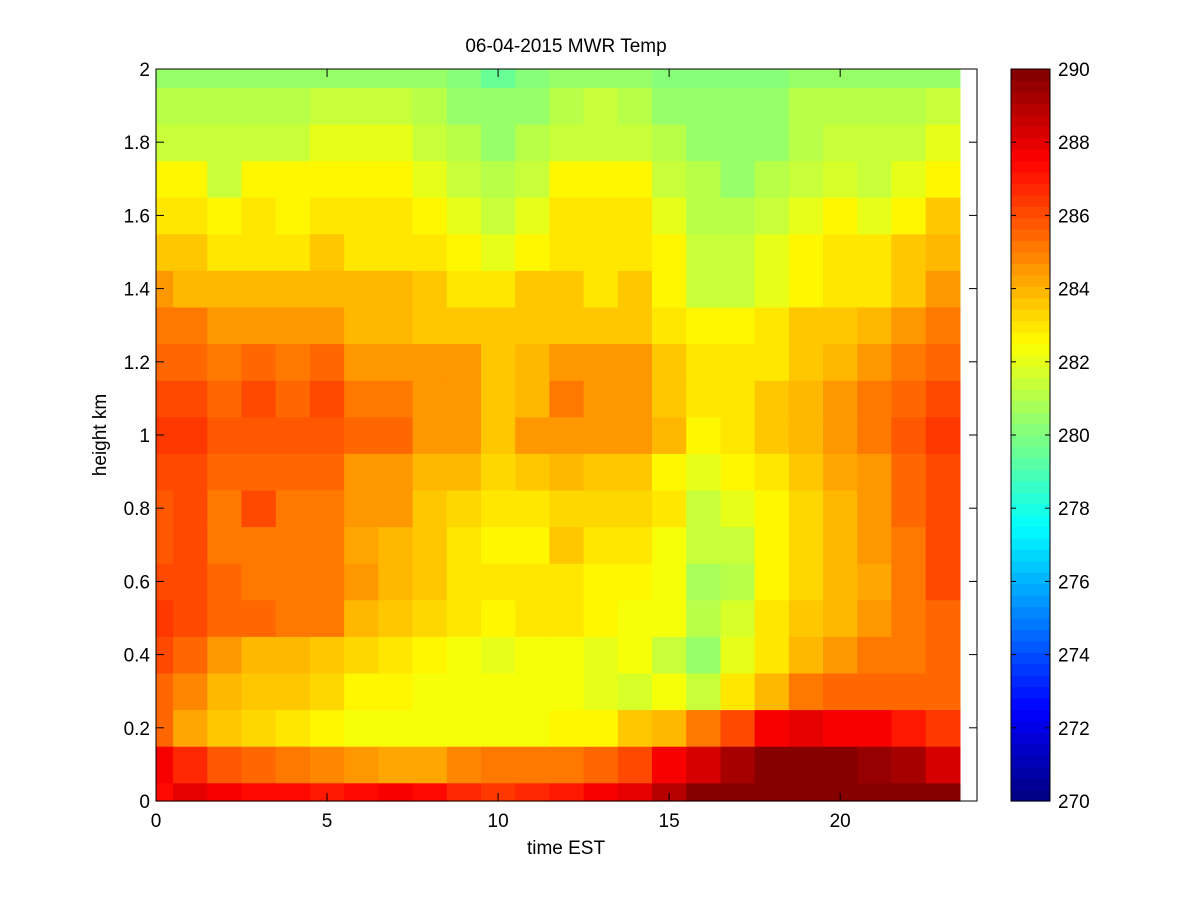 The width and height of the screenshot is (1200, 900). I want to click on colorbar-tick-label: 278, so click(1074, 509).